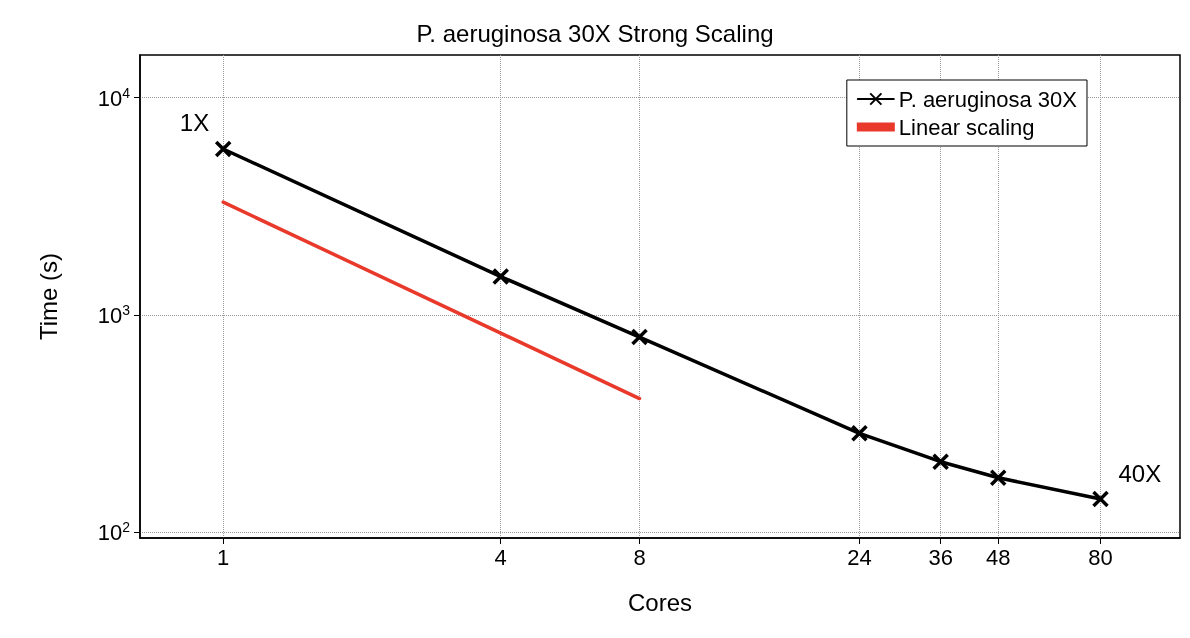  Describe the element at coordinates (940, 557) in the screenshot. I see `x-tick-label: 36` at that location.